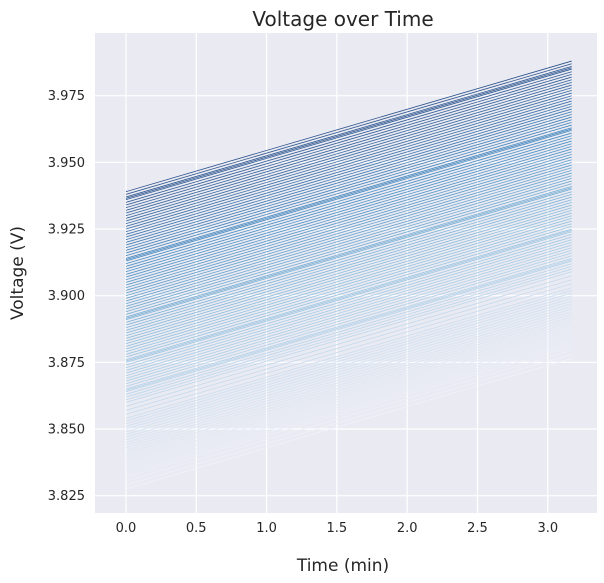 The height and width of the screenshot is (583, 604). Describe the element at coordinates (66, 430) in the screenshot. I see `y-tick-label: 3.850` at that location.